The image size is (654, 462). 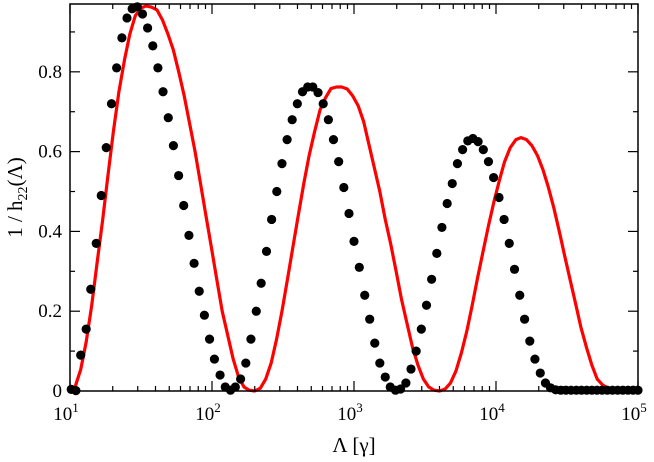 I want to click on x-axis-label: Λ [γ], so click(x=353, y=445).